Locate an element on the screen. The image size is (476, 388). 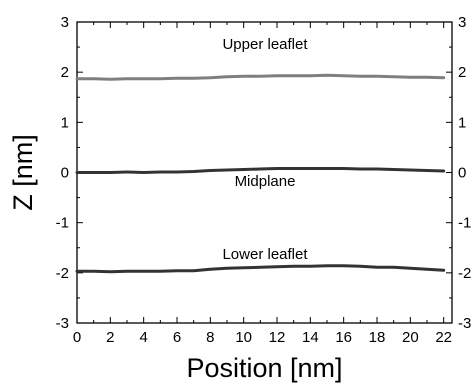
y-tick-label-right: 0 is located at coordinates (462, 173).